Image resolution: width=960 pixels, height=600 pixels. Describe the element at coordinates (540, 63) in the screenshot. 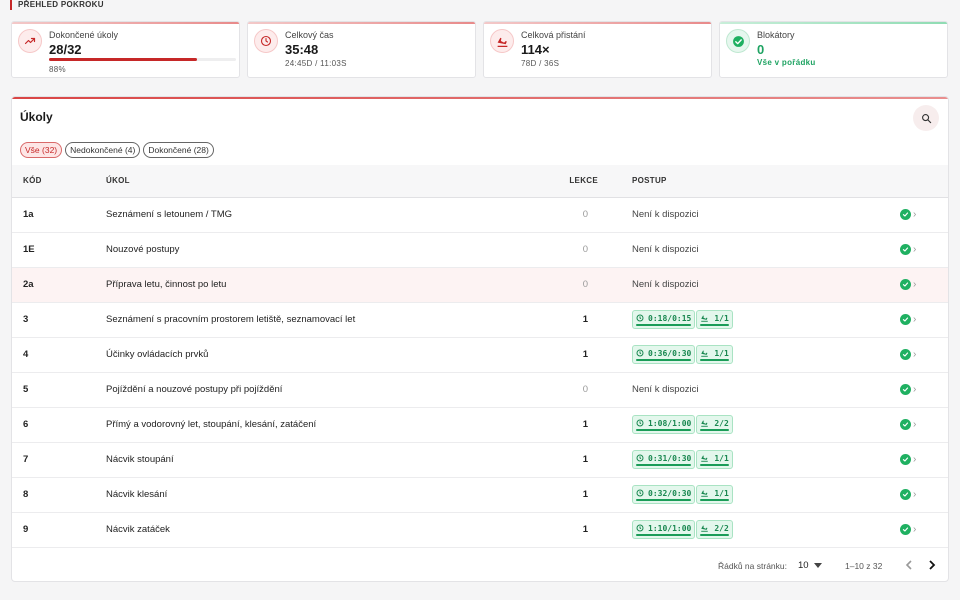

I see `stat-sub: 78D / 36S` at that location.